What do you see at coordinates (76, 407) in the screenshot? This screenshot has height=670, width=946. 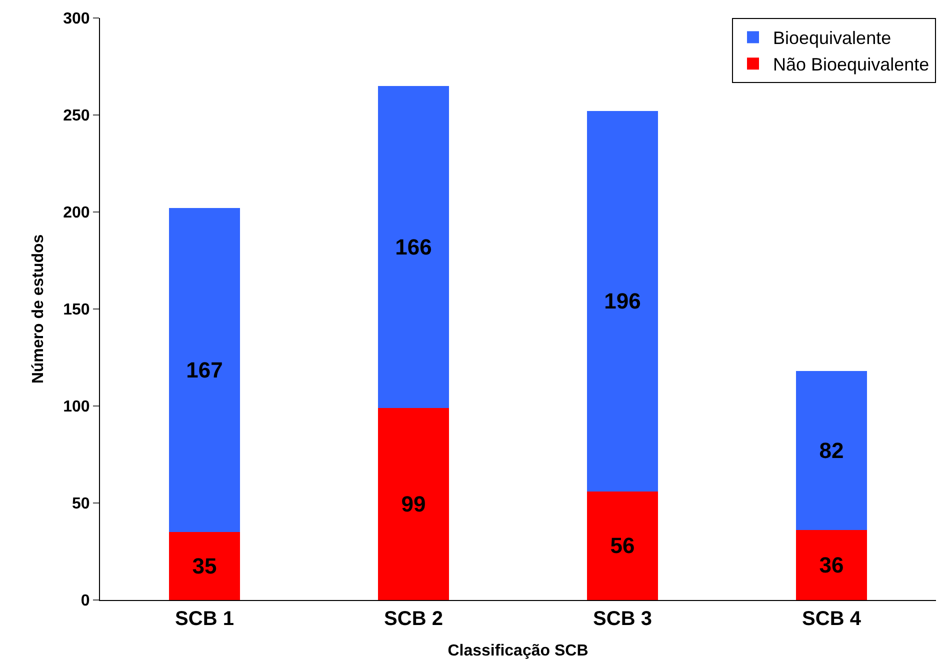 I see `y-tick-label: 100` at bounding box center [76, 407].